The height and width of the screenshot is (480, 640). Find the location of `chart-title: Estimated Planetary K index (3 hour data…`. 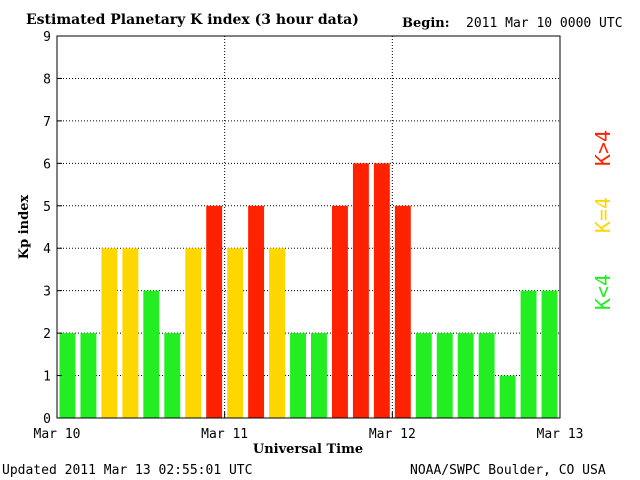

chart-title: Estimated Planetary K index (3 hour data… is located at coordinates (192, 20).